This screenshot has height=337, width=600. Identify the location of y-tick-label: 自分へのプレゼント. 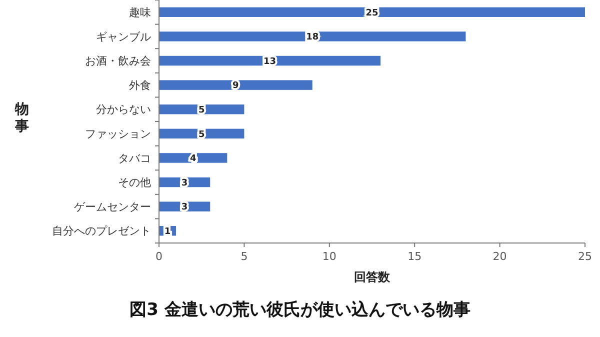
(101, 231).